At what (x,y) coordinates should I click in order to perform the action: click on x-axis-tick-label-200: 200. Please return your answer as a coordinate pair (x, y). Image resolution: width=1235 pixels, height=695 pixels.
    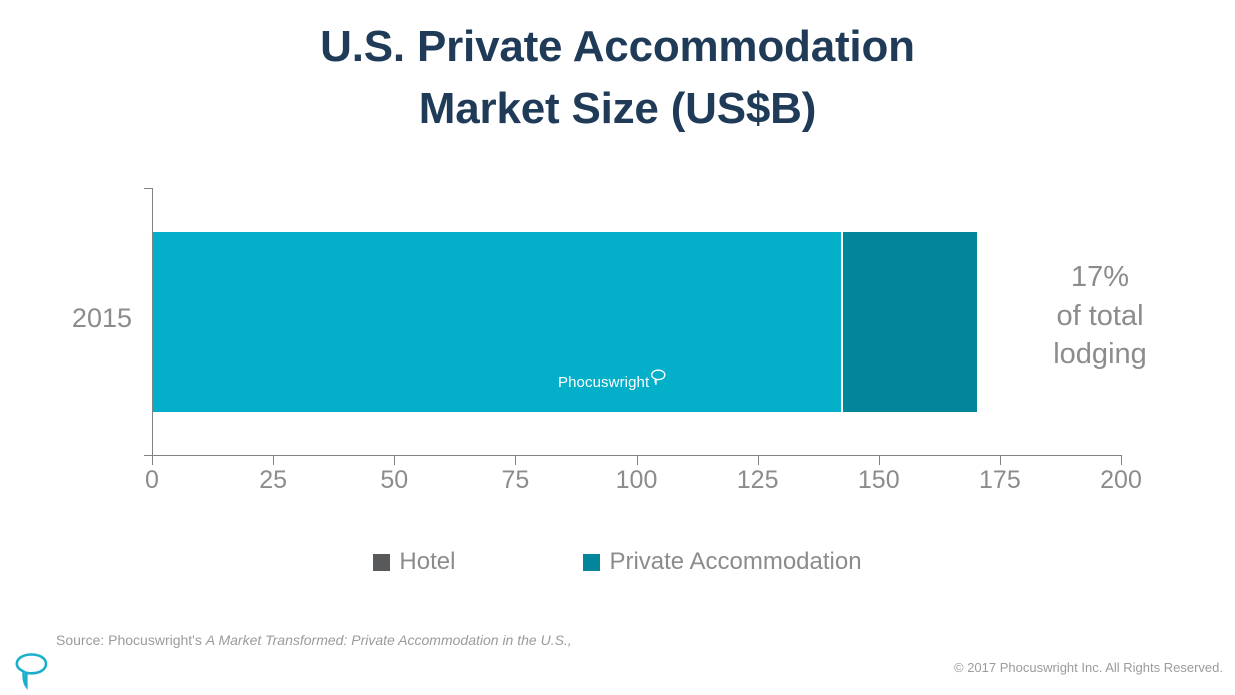
    Looking at the image, I should click on (1121, 480).